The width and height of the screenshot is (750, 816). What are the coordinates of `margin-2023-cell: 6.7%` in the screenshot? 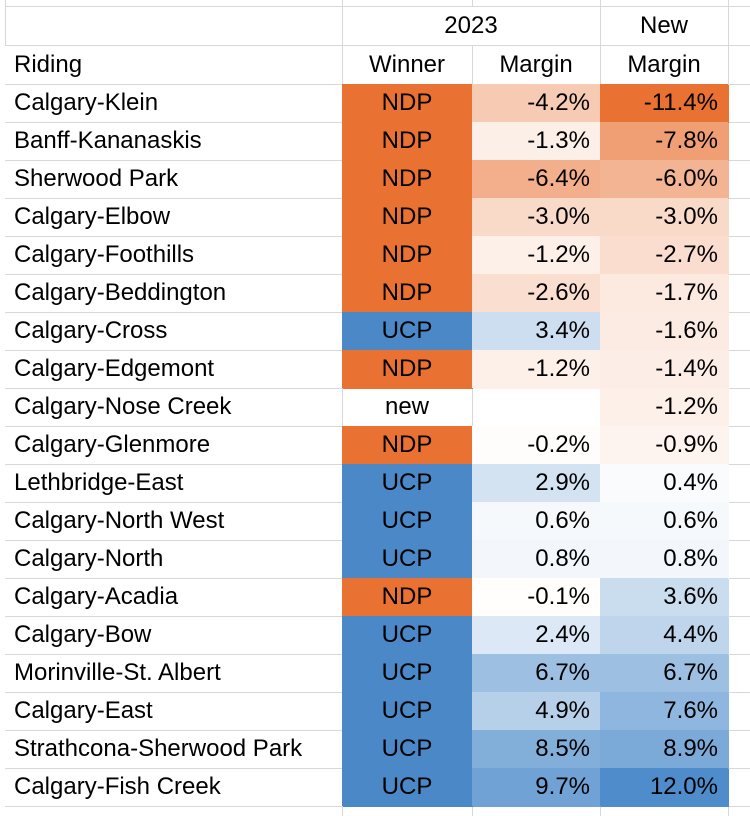 It's located at (536, 673).